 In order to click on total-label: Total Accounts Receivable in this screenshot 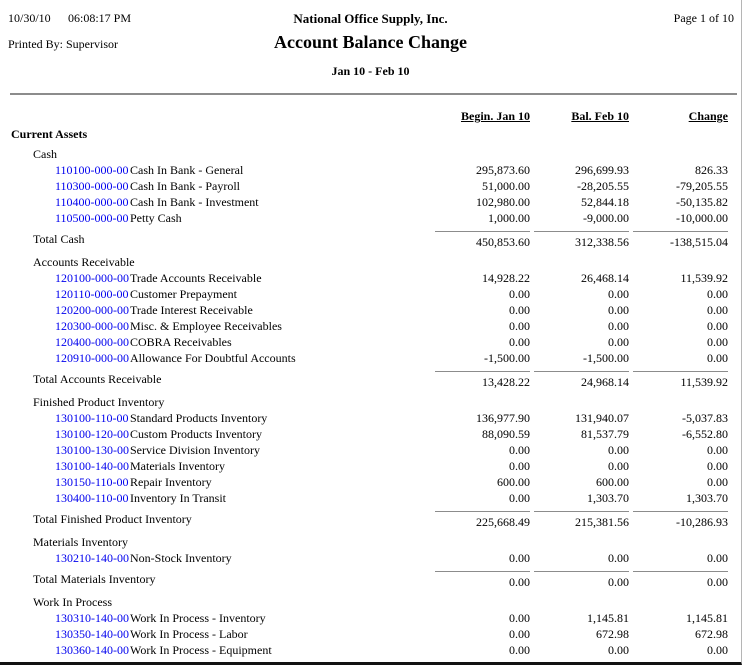, I will do `click(97, 379)`.